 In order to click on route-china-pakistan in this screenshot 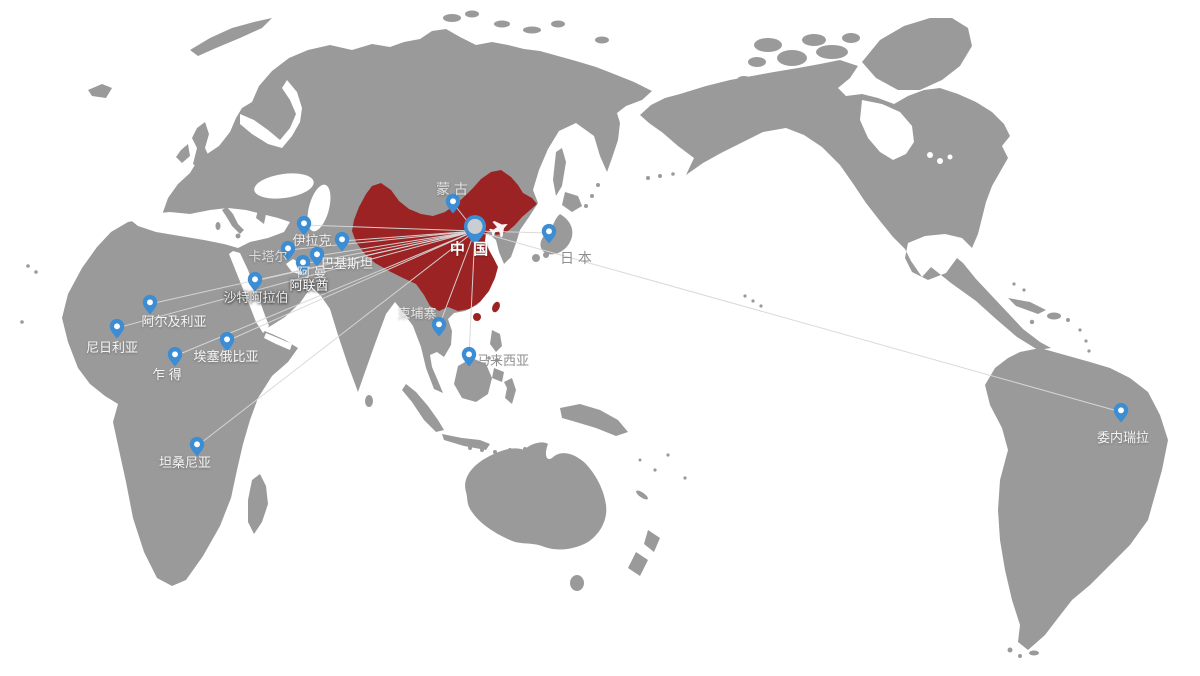, I will do `click(408, 236)`.